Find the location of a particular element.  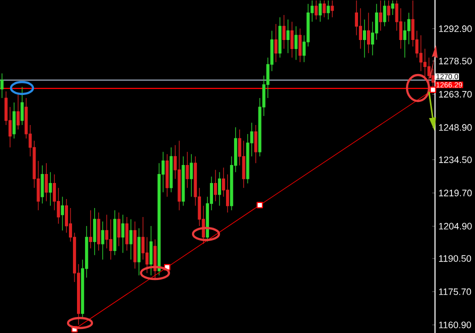

y-tick-label: 1278.50 is located at coordinates (455, 61).